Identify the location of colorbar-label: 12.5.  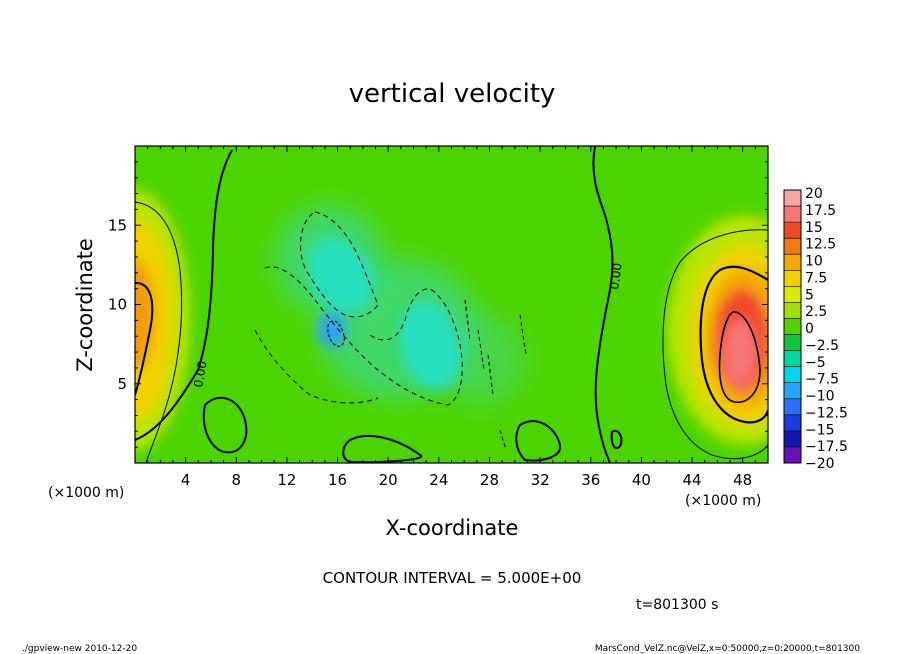
(820, 245).